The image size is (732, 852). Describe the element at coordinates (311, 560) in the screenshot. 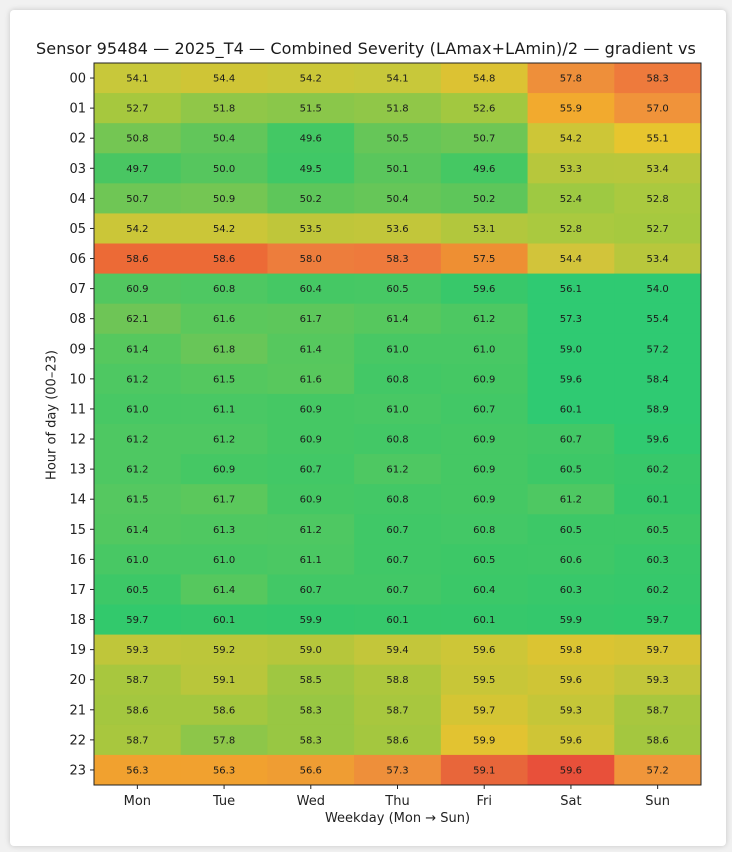

I see `cell-value-label: 61.1` at that location.